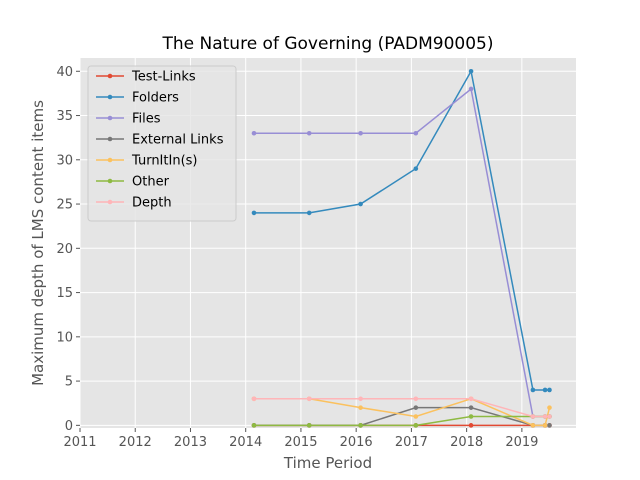  Describe the element at coordinates (128, 119) in the screenshot. I see `legend-item: Files` at that location.